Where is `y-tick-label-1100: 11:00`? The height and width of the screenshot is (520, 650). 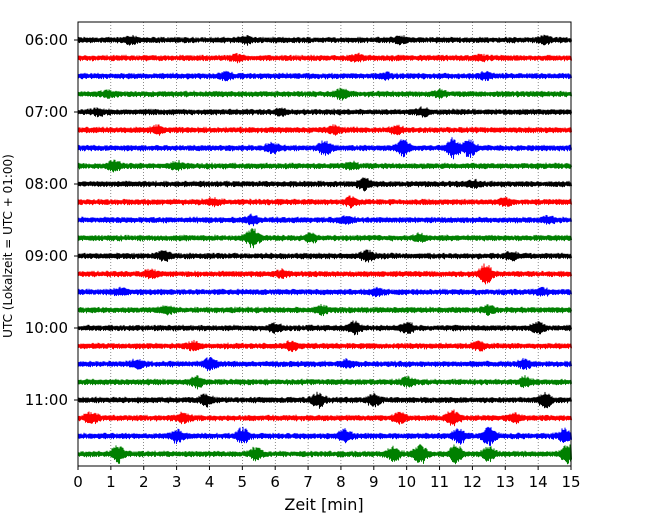
y-tick-label-1100: 11:00 is located at coordinates (46, 400).